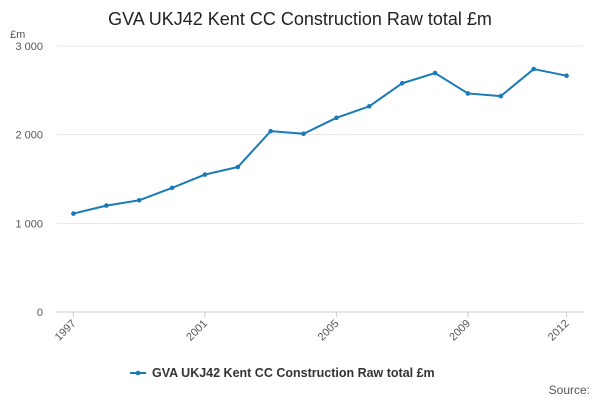 Image resolution: width=600 pixels, height=405 pixels. What do you see at coordinates (138, 373) in the screenshot?
I see `legend-marker` at bounding box center [138, 373].